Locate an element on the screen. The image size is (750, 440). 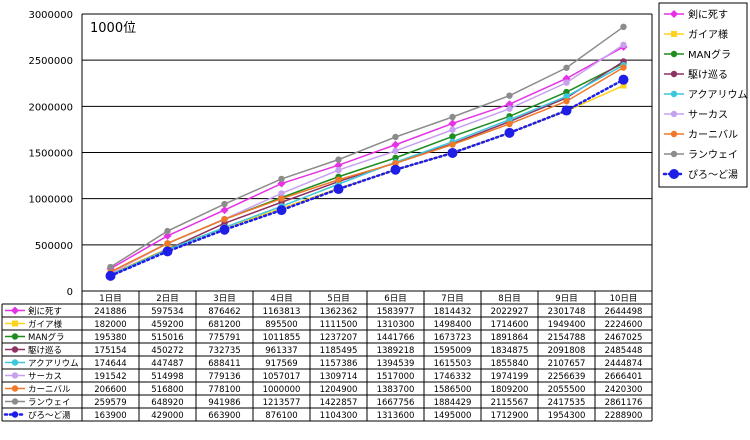
row-series-name: カーニバル is located at coordinates (49, 390).